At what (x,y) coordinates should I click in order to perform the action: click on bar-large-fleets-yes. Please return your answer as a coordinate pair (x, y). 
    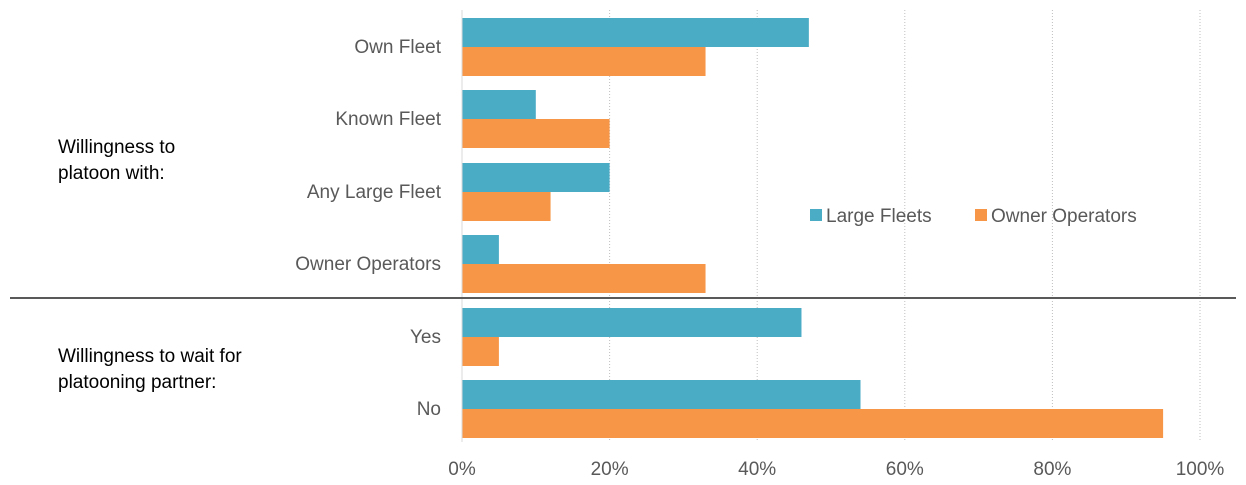
    Looking at the image, I should click on (632, 322).